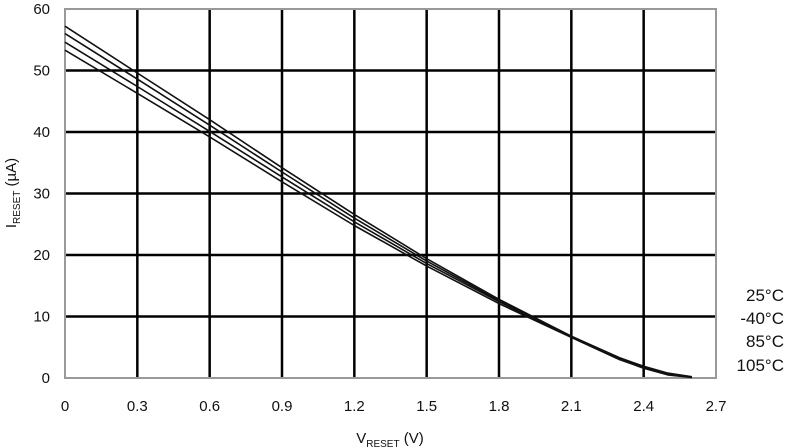 The height and width of the screenshot is (448, 786). I want to click on x-tick-labels: 0 0.3 0.6 0.9 1.2 1.5 1.8 2.1 2.4 2.7, so click(394, 406).